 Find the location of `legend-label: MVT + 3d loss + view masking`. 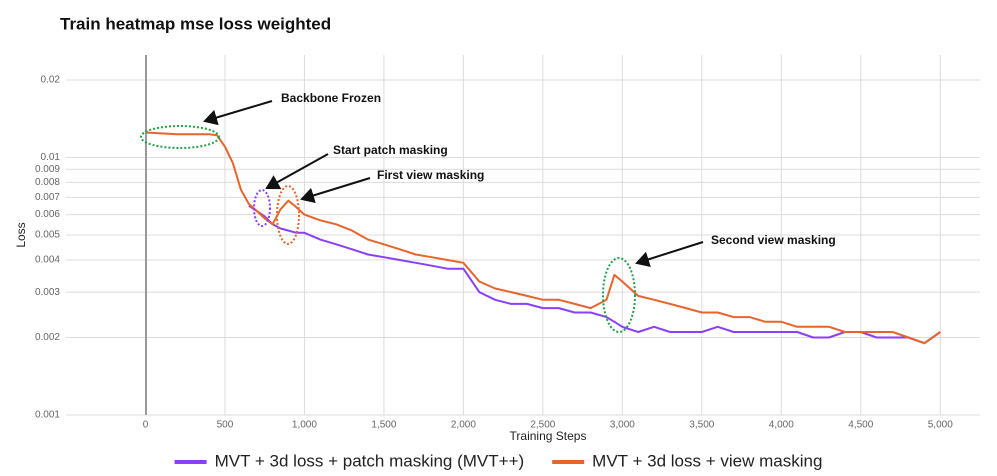

legend-label: MVT + 3d loss + view masking is located at coordinates (707, 460).